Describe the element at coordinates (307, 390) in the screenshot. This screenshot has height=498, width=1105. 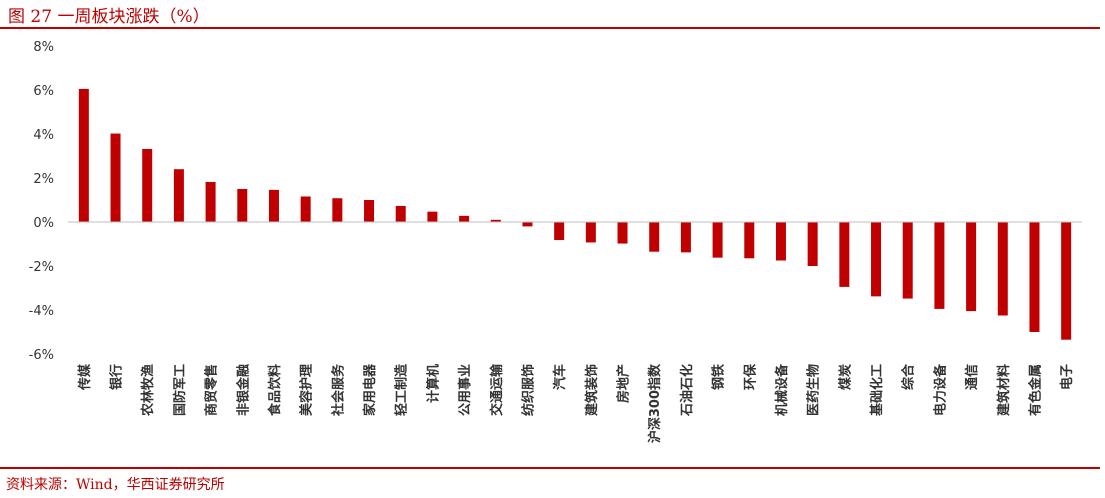
I see `x-tick-label: 美容护理` at that location.